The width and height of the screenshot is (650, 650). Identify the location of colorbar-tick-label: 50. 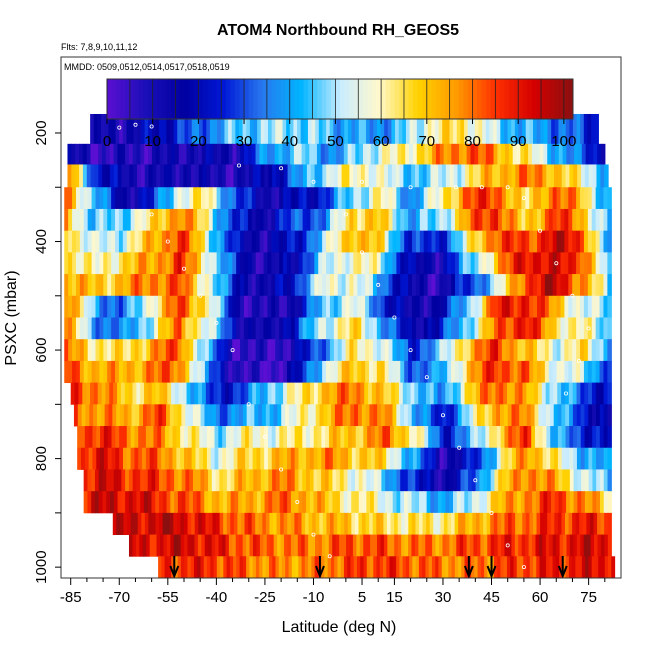
(335, 141).